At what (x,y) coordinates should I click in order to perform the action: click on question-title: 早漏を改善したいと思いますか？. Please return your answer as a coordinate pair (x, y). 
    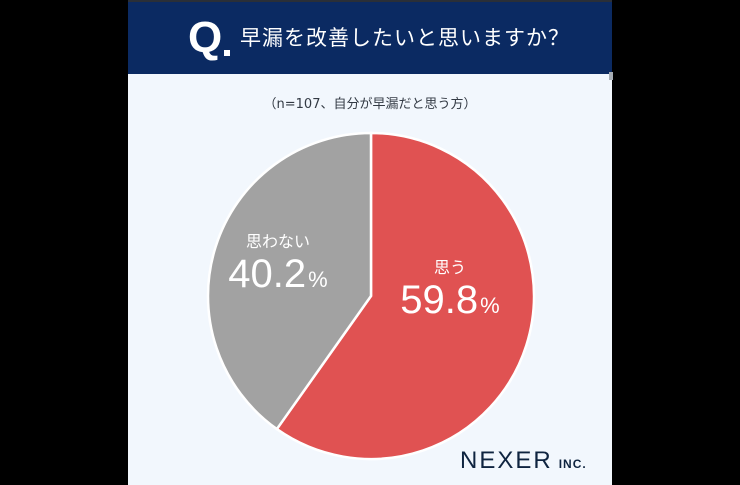
    Looking at the image, I should click on (405, 38).